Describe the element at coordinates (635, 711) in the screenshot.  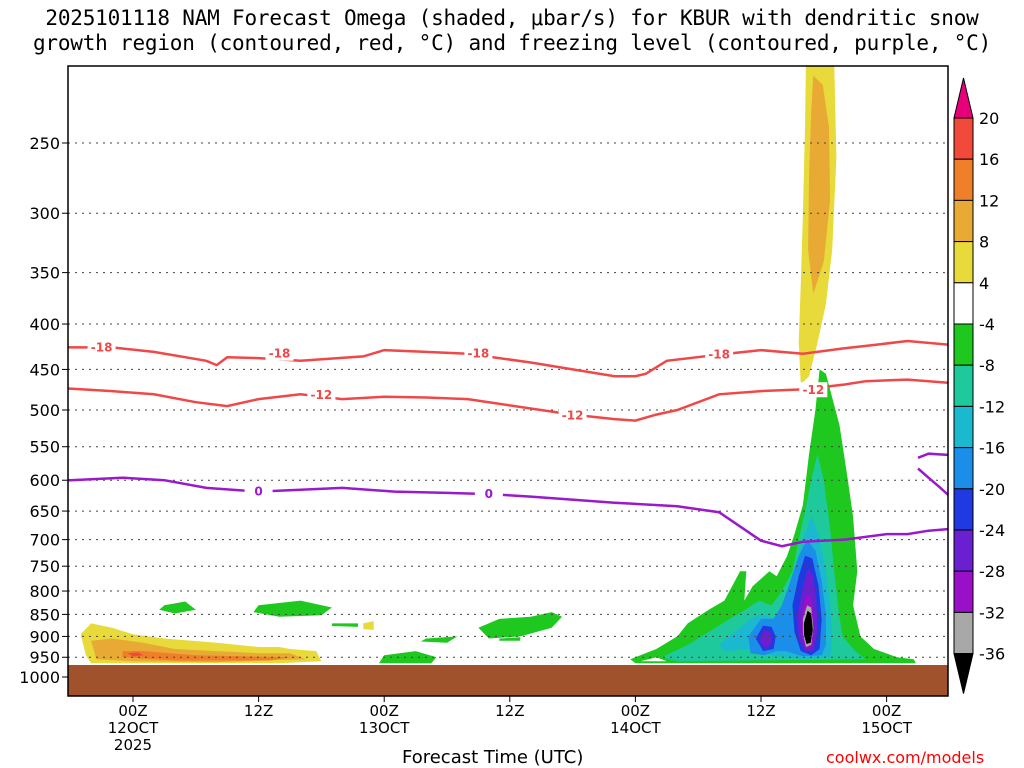
I see `x-tick-label-4: 00Z` at that location.